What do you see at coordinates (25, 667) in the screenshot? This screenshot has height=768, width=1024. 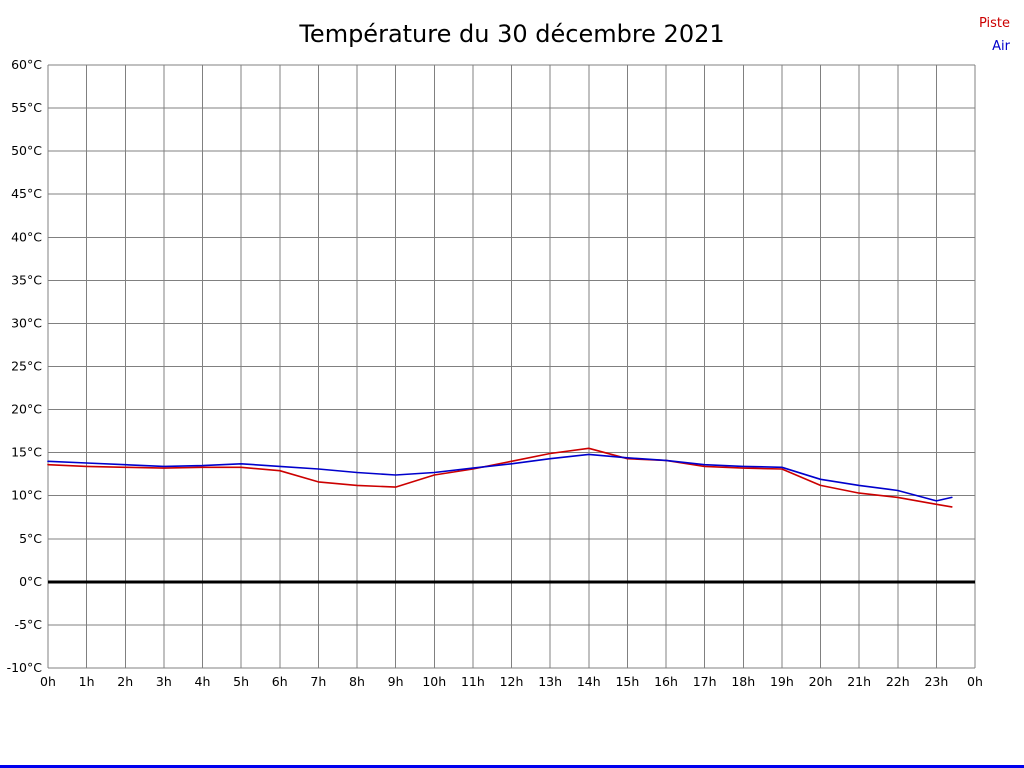 I see `y-tick-label: -10°C` at bounding box center [25, 667].